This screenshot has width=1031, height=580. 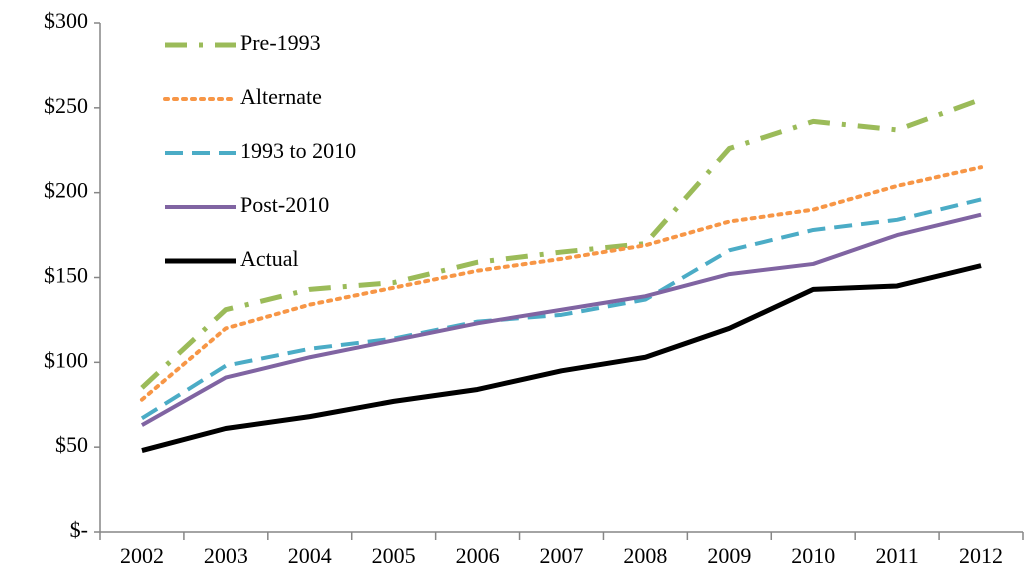 I want to click on y-tick-label: $200, so click(x=66, y=190).